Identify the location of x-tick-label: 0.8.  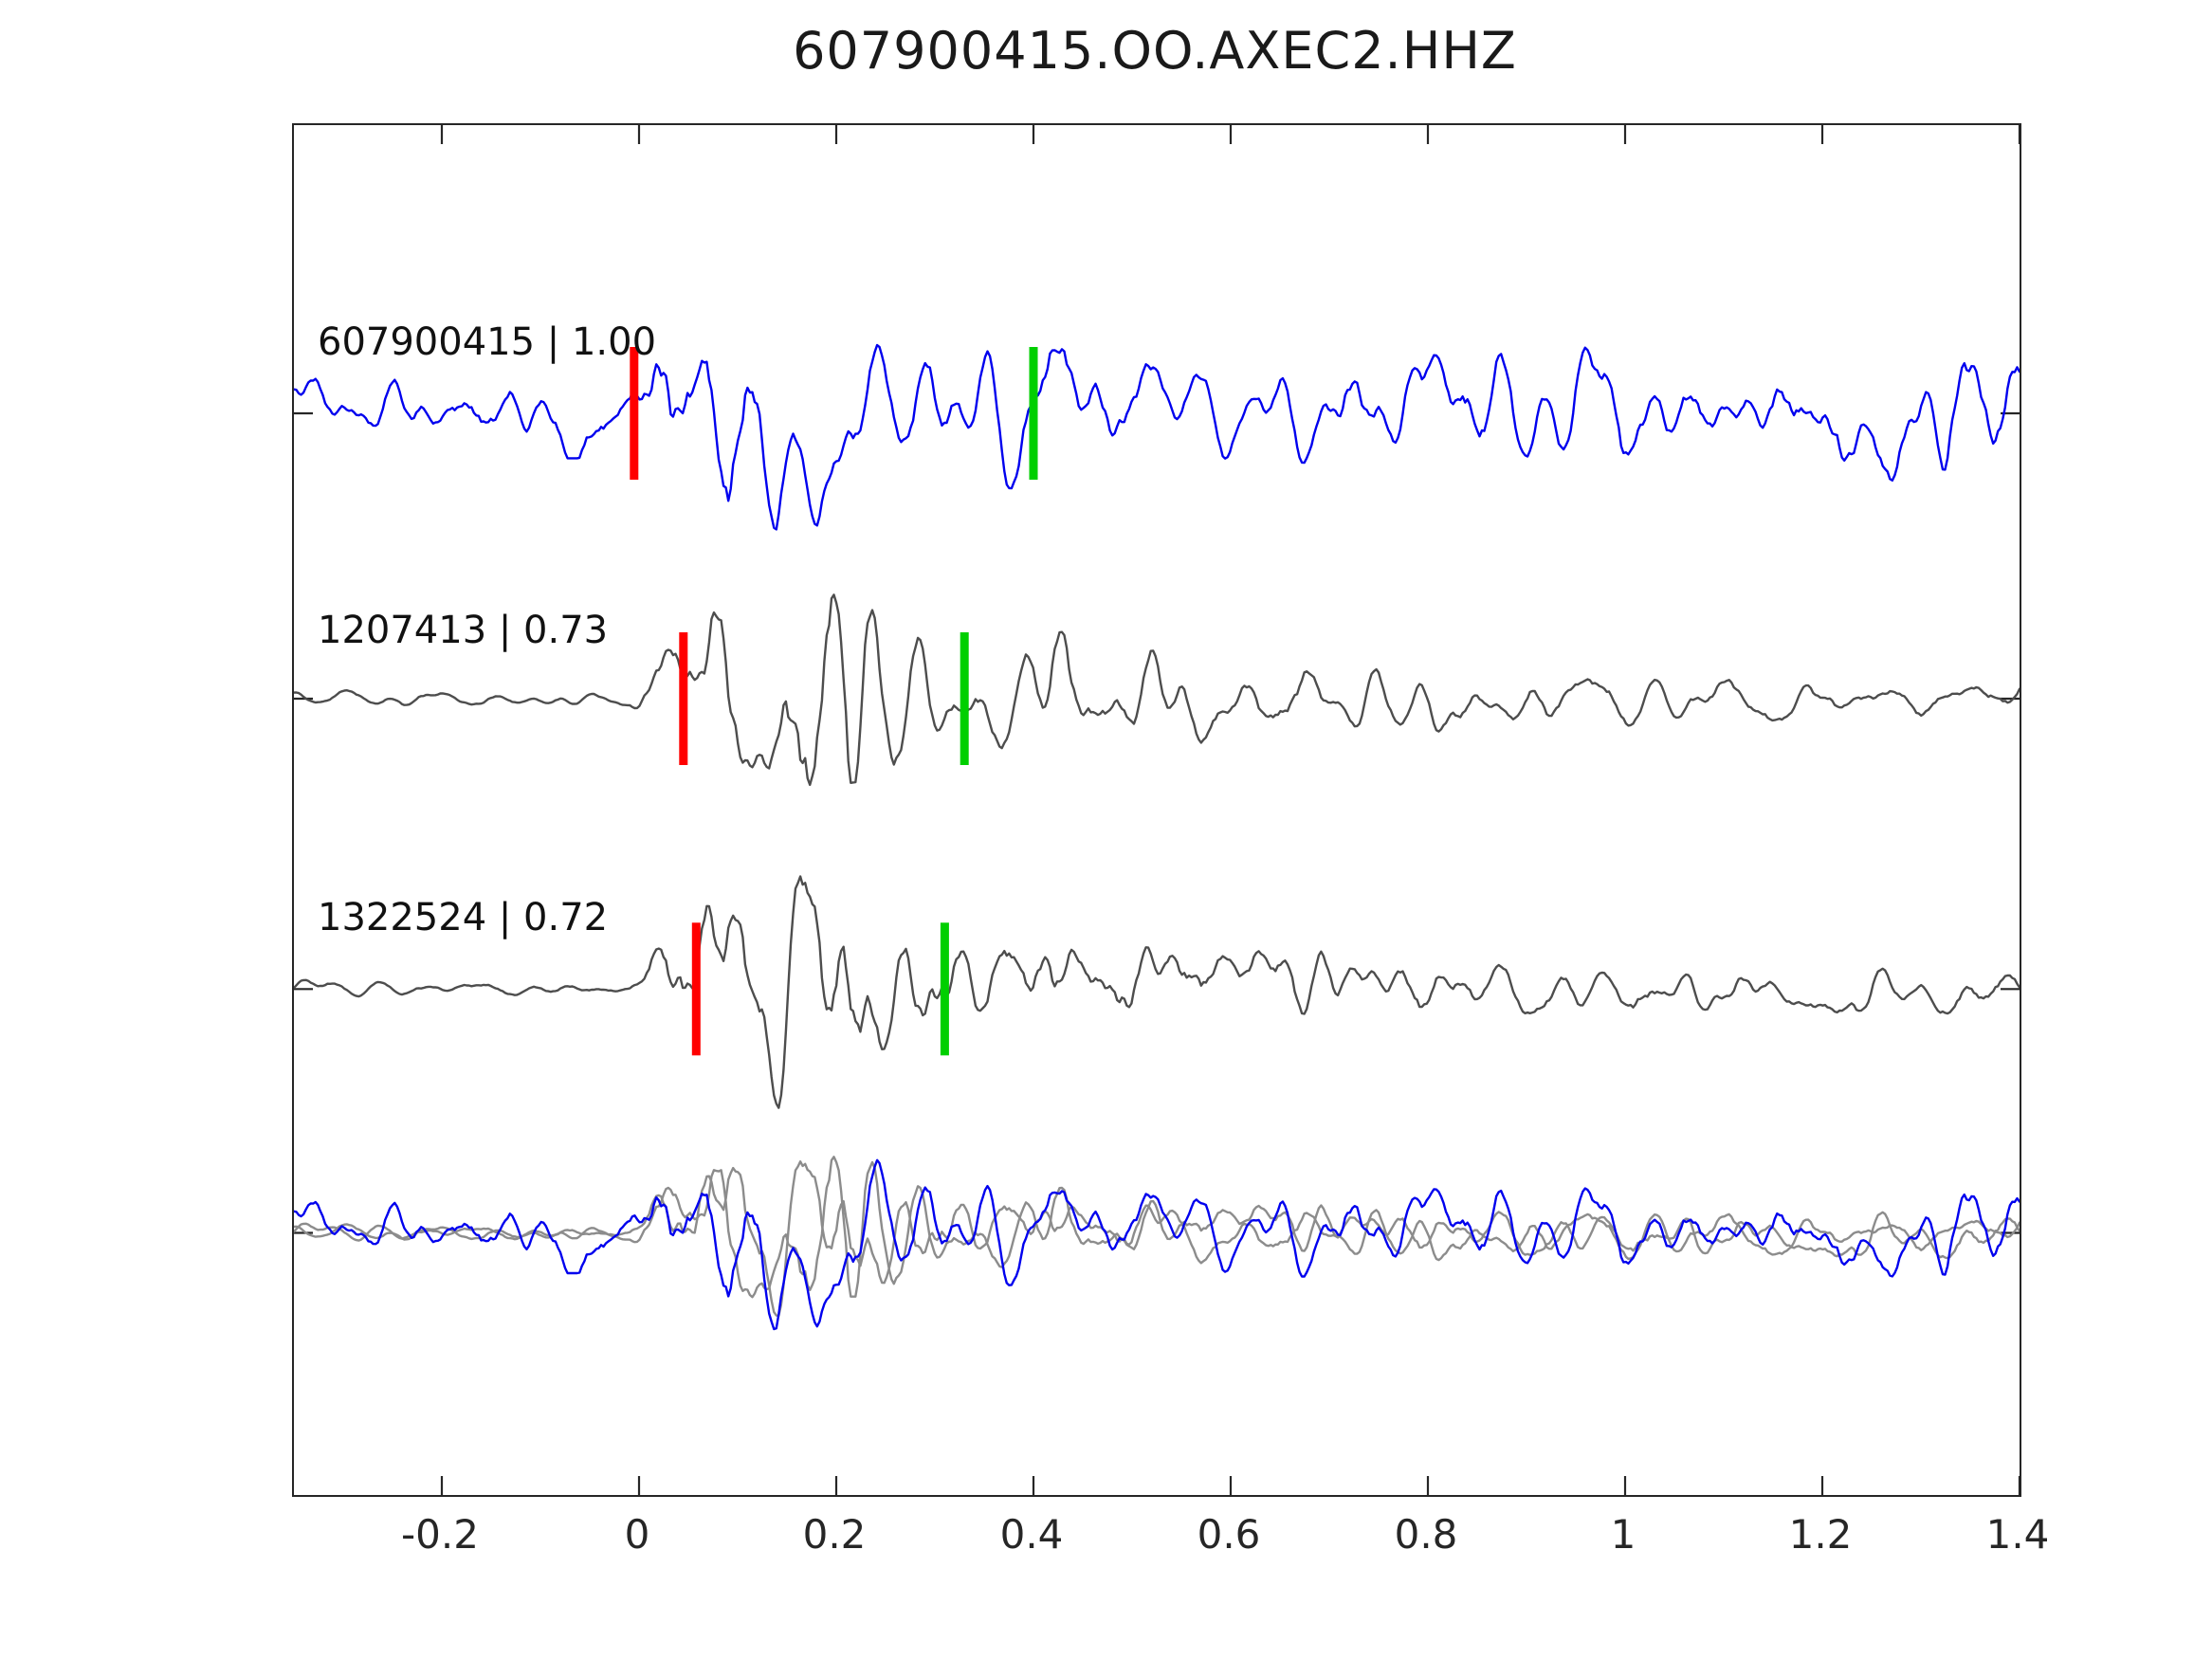
(1426, 1534).